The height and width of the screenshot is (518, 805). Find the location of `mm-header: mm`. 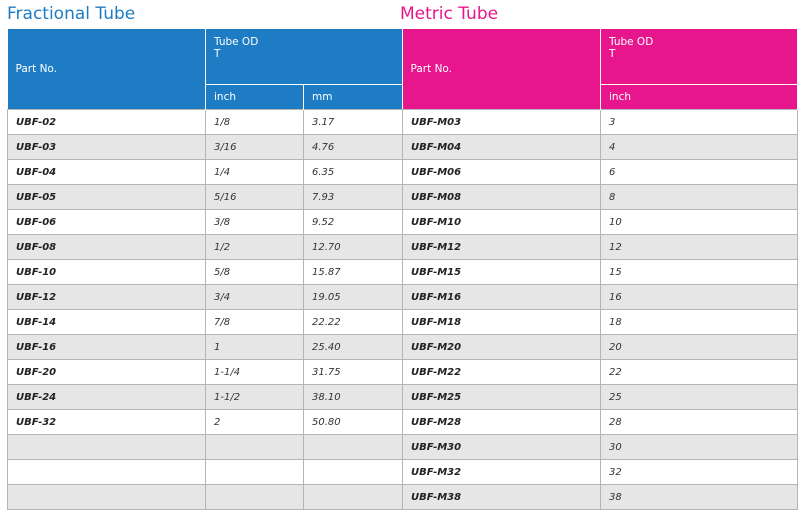

mm-header: mm is located at coordinates (353, 97).